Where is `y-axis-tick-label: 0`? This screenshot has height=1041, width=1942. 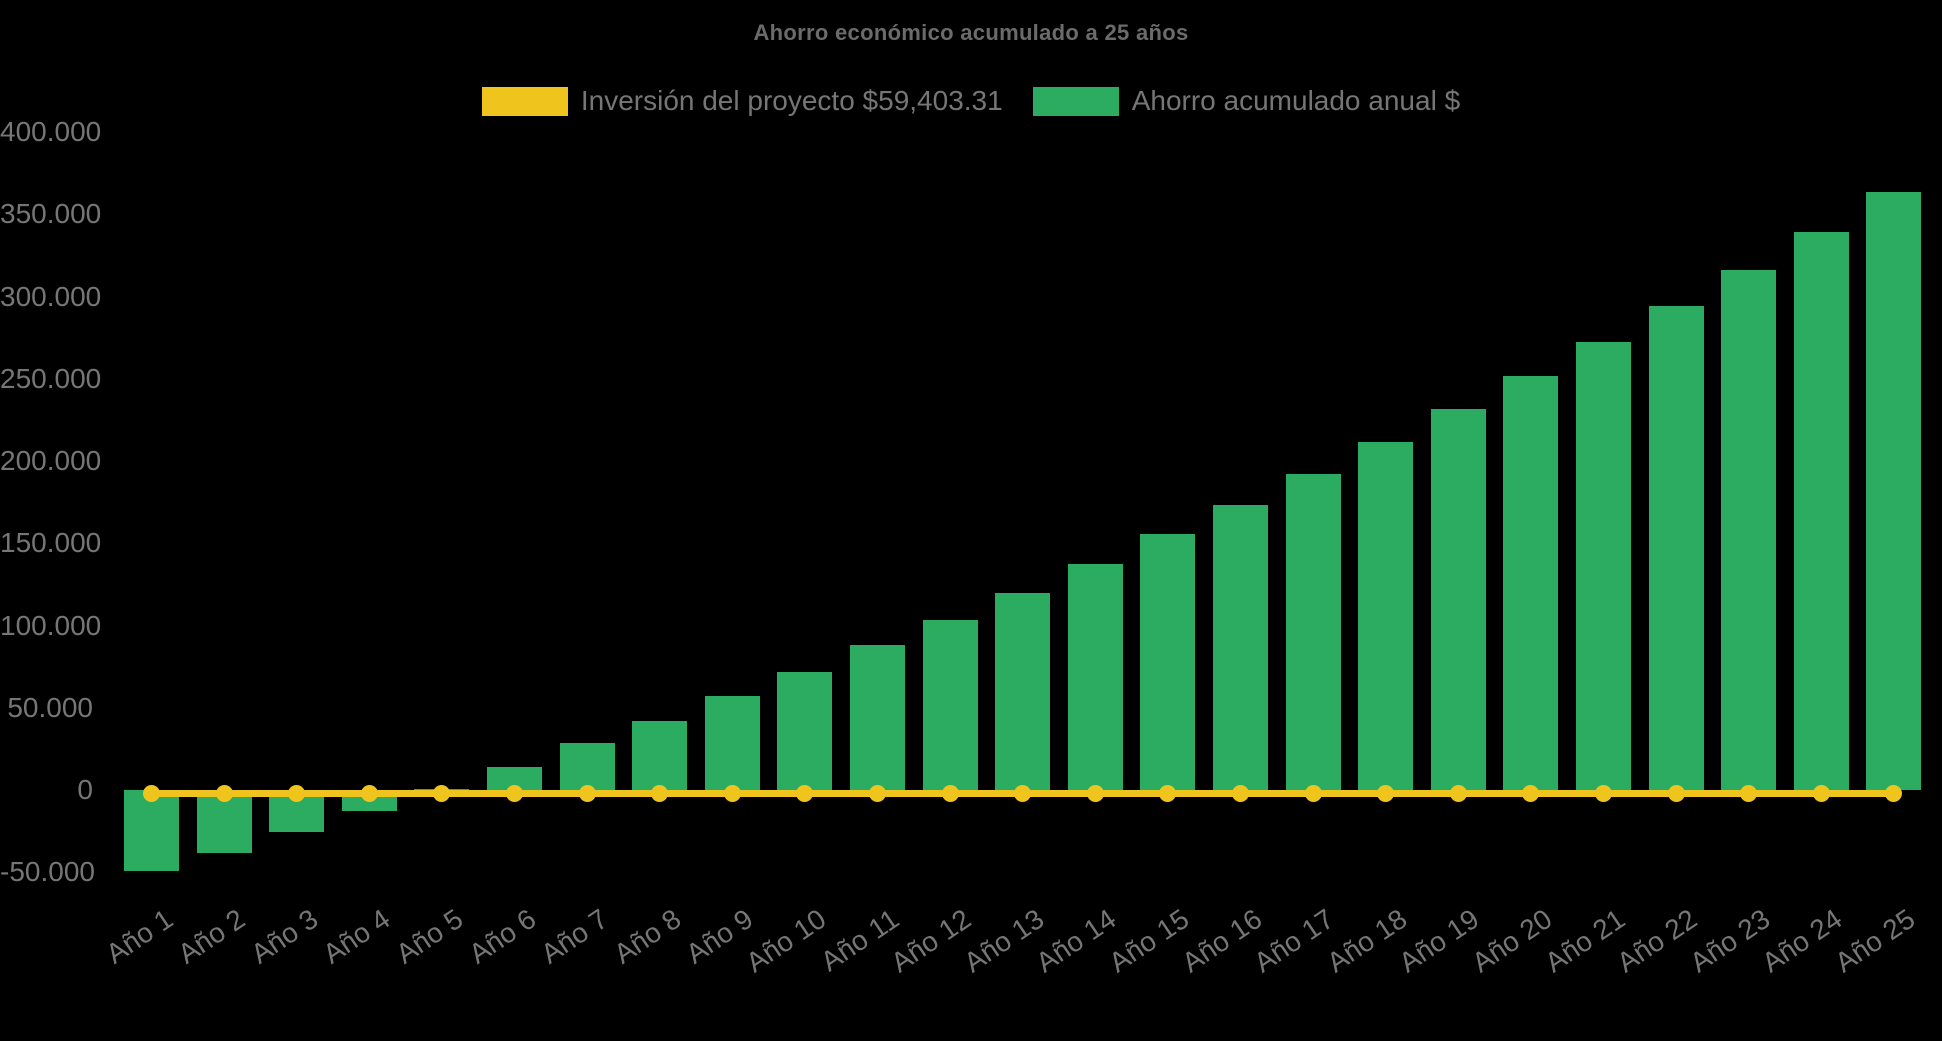 y-axis-tick-label: 0 is located at coordinates (85, 789).